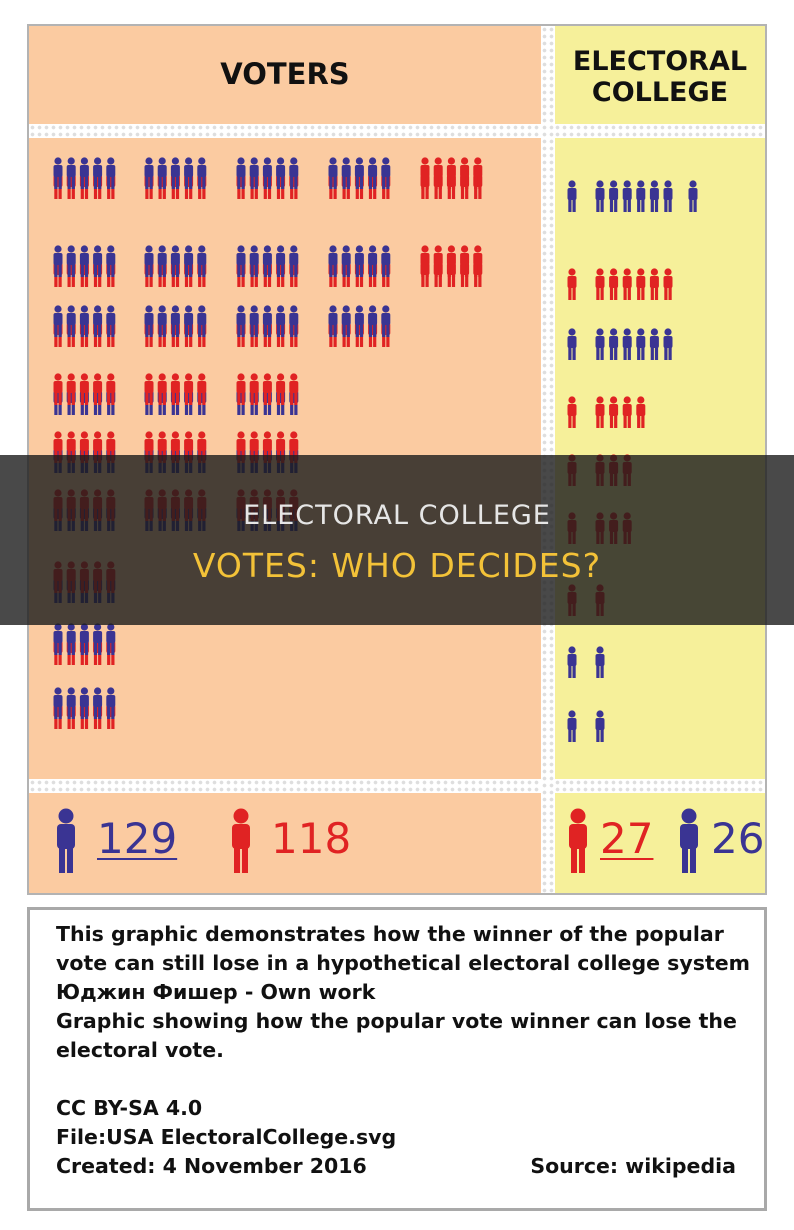  Describe the element at coordinates (627, 838) in the screenshot. I see `electoral-red-total: 27` at that location.